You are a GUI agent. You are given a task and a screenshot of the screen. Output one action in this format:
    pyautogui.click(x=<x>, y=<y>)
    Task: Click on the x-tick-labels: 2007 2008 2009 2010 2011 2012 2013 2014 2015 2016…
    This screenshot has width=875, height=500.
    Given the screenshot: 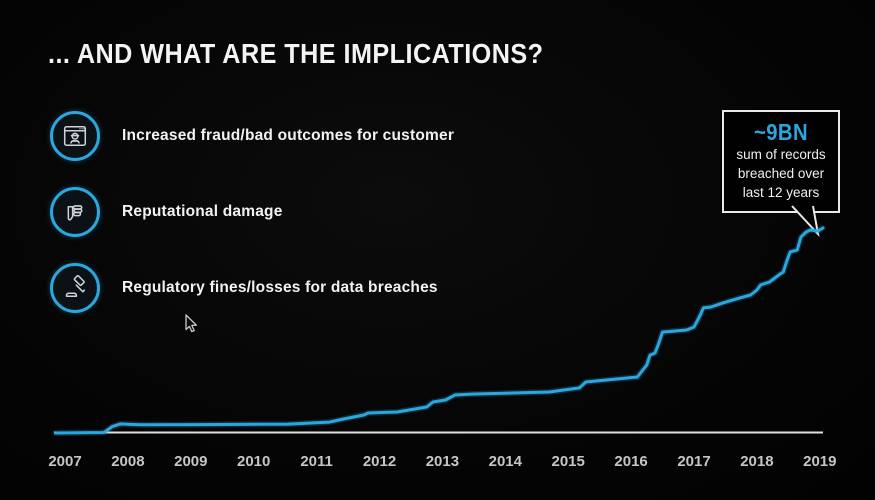 What is the action you would take?
    pyautogui.click(x=442, y=461)
    